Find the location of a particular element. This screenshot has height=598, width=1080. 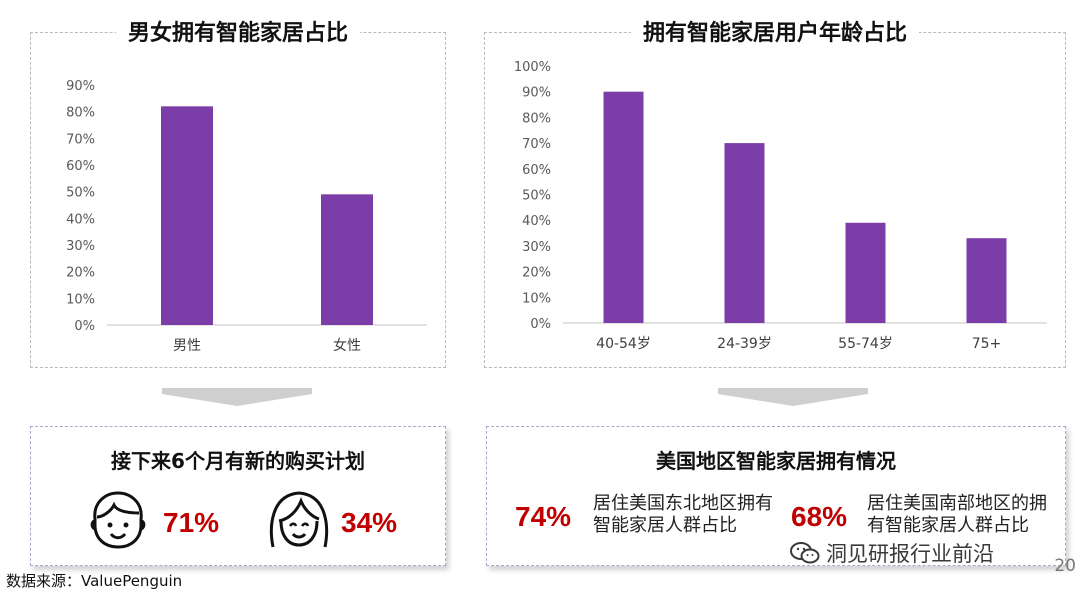

purchase-plan-title: 接下来6个月有新的购买计划 is located at coordinates (238, 459).